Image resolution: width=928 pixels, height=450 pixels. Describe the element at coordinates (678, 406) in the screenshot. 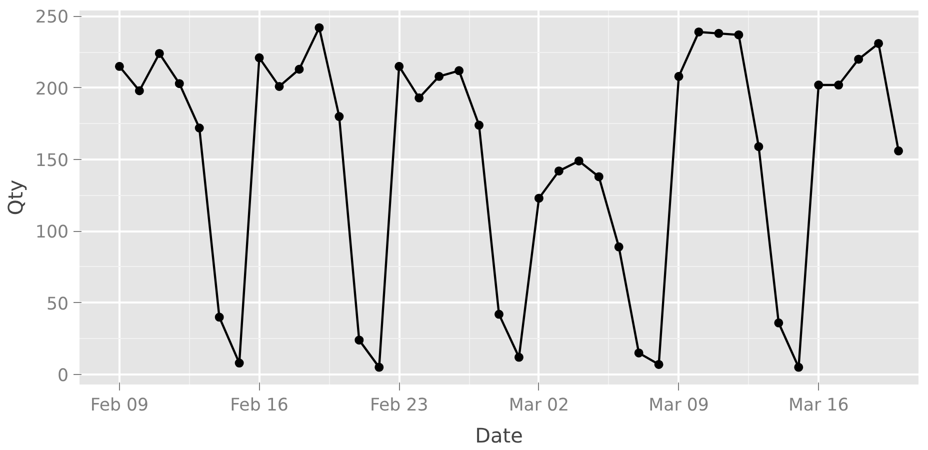

I see `x-tick-label: Mar 09` at that location.